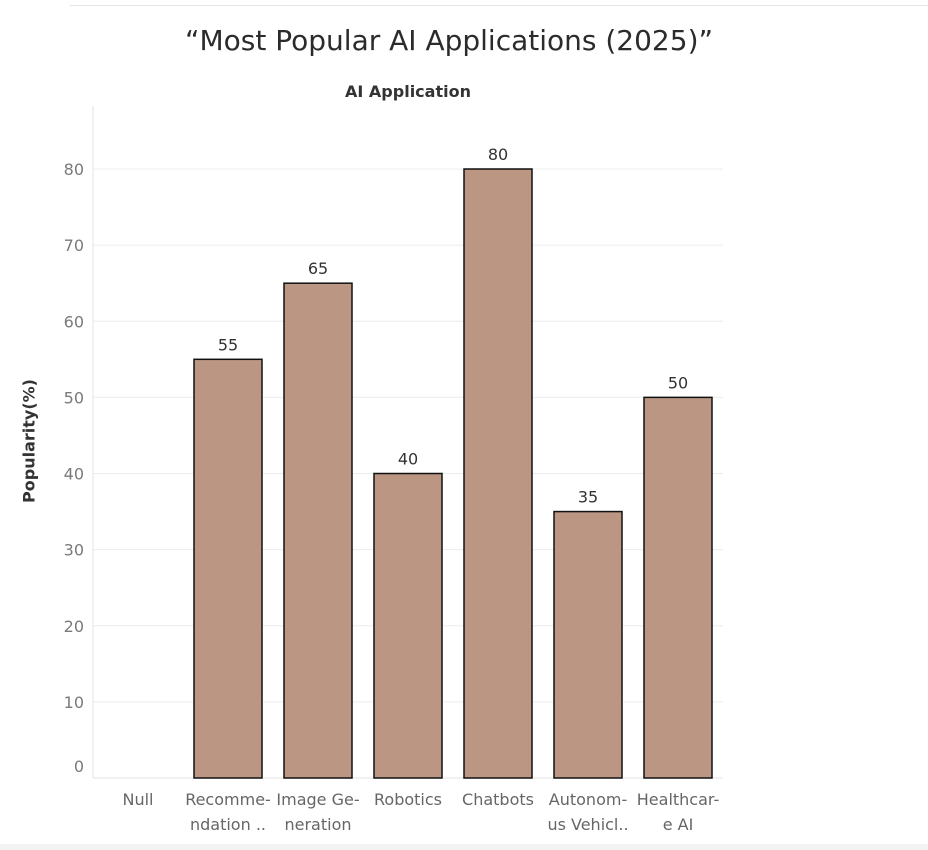 The height and width of the screenshot is (850, 928). What do you see at coordinates (408, 459) in the screenshot?
I see `data-label: 40` at bounding box center [408, 459].